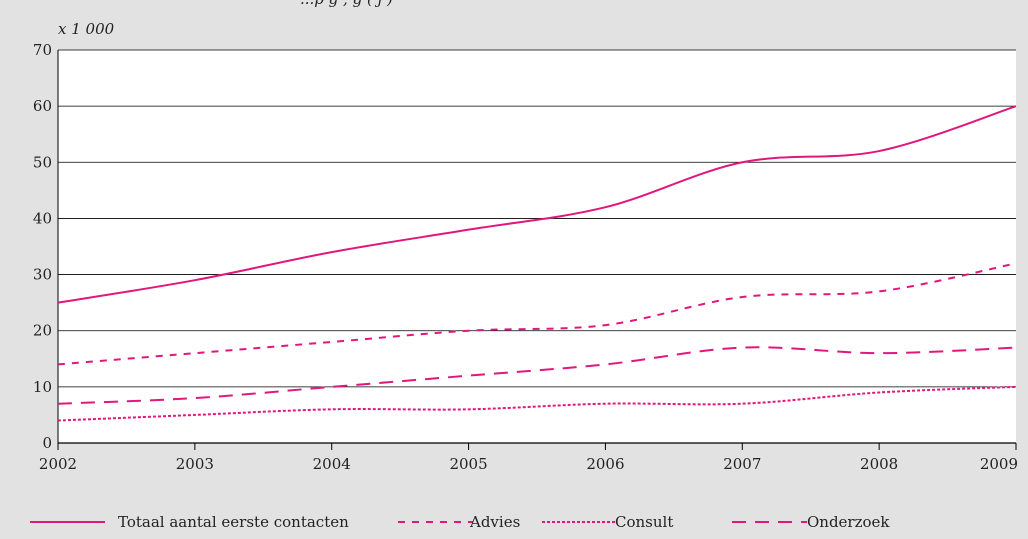  I want to click on y-tick-label: 60, so click(42, 106).